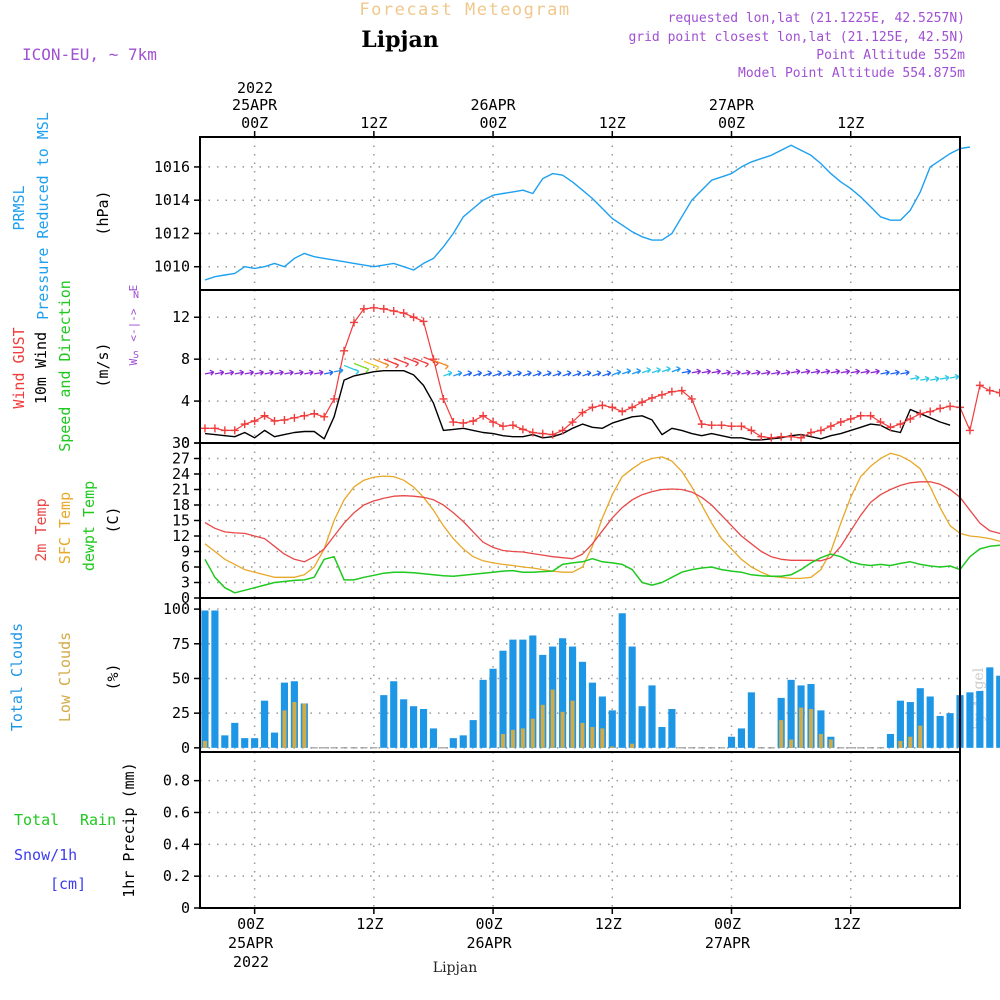 Image resolution: width=1000 pixels, height=1000 pixels. What do you see at coordinates (133, 288) in the screenshot?
I see `compass-e: E` at bounding box center [133, 288].